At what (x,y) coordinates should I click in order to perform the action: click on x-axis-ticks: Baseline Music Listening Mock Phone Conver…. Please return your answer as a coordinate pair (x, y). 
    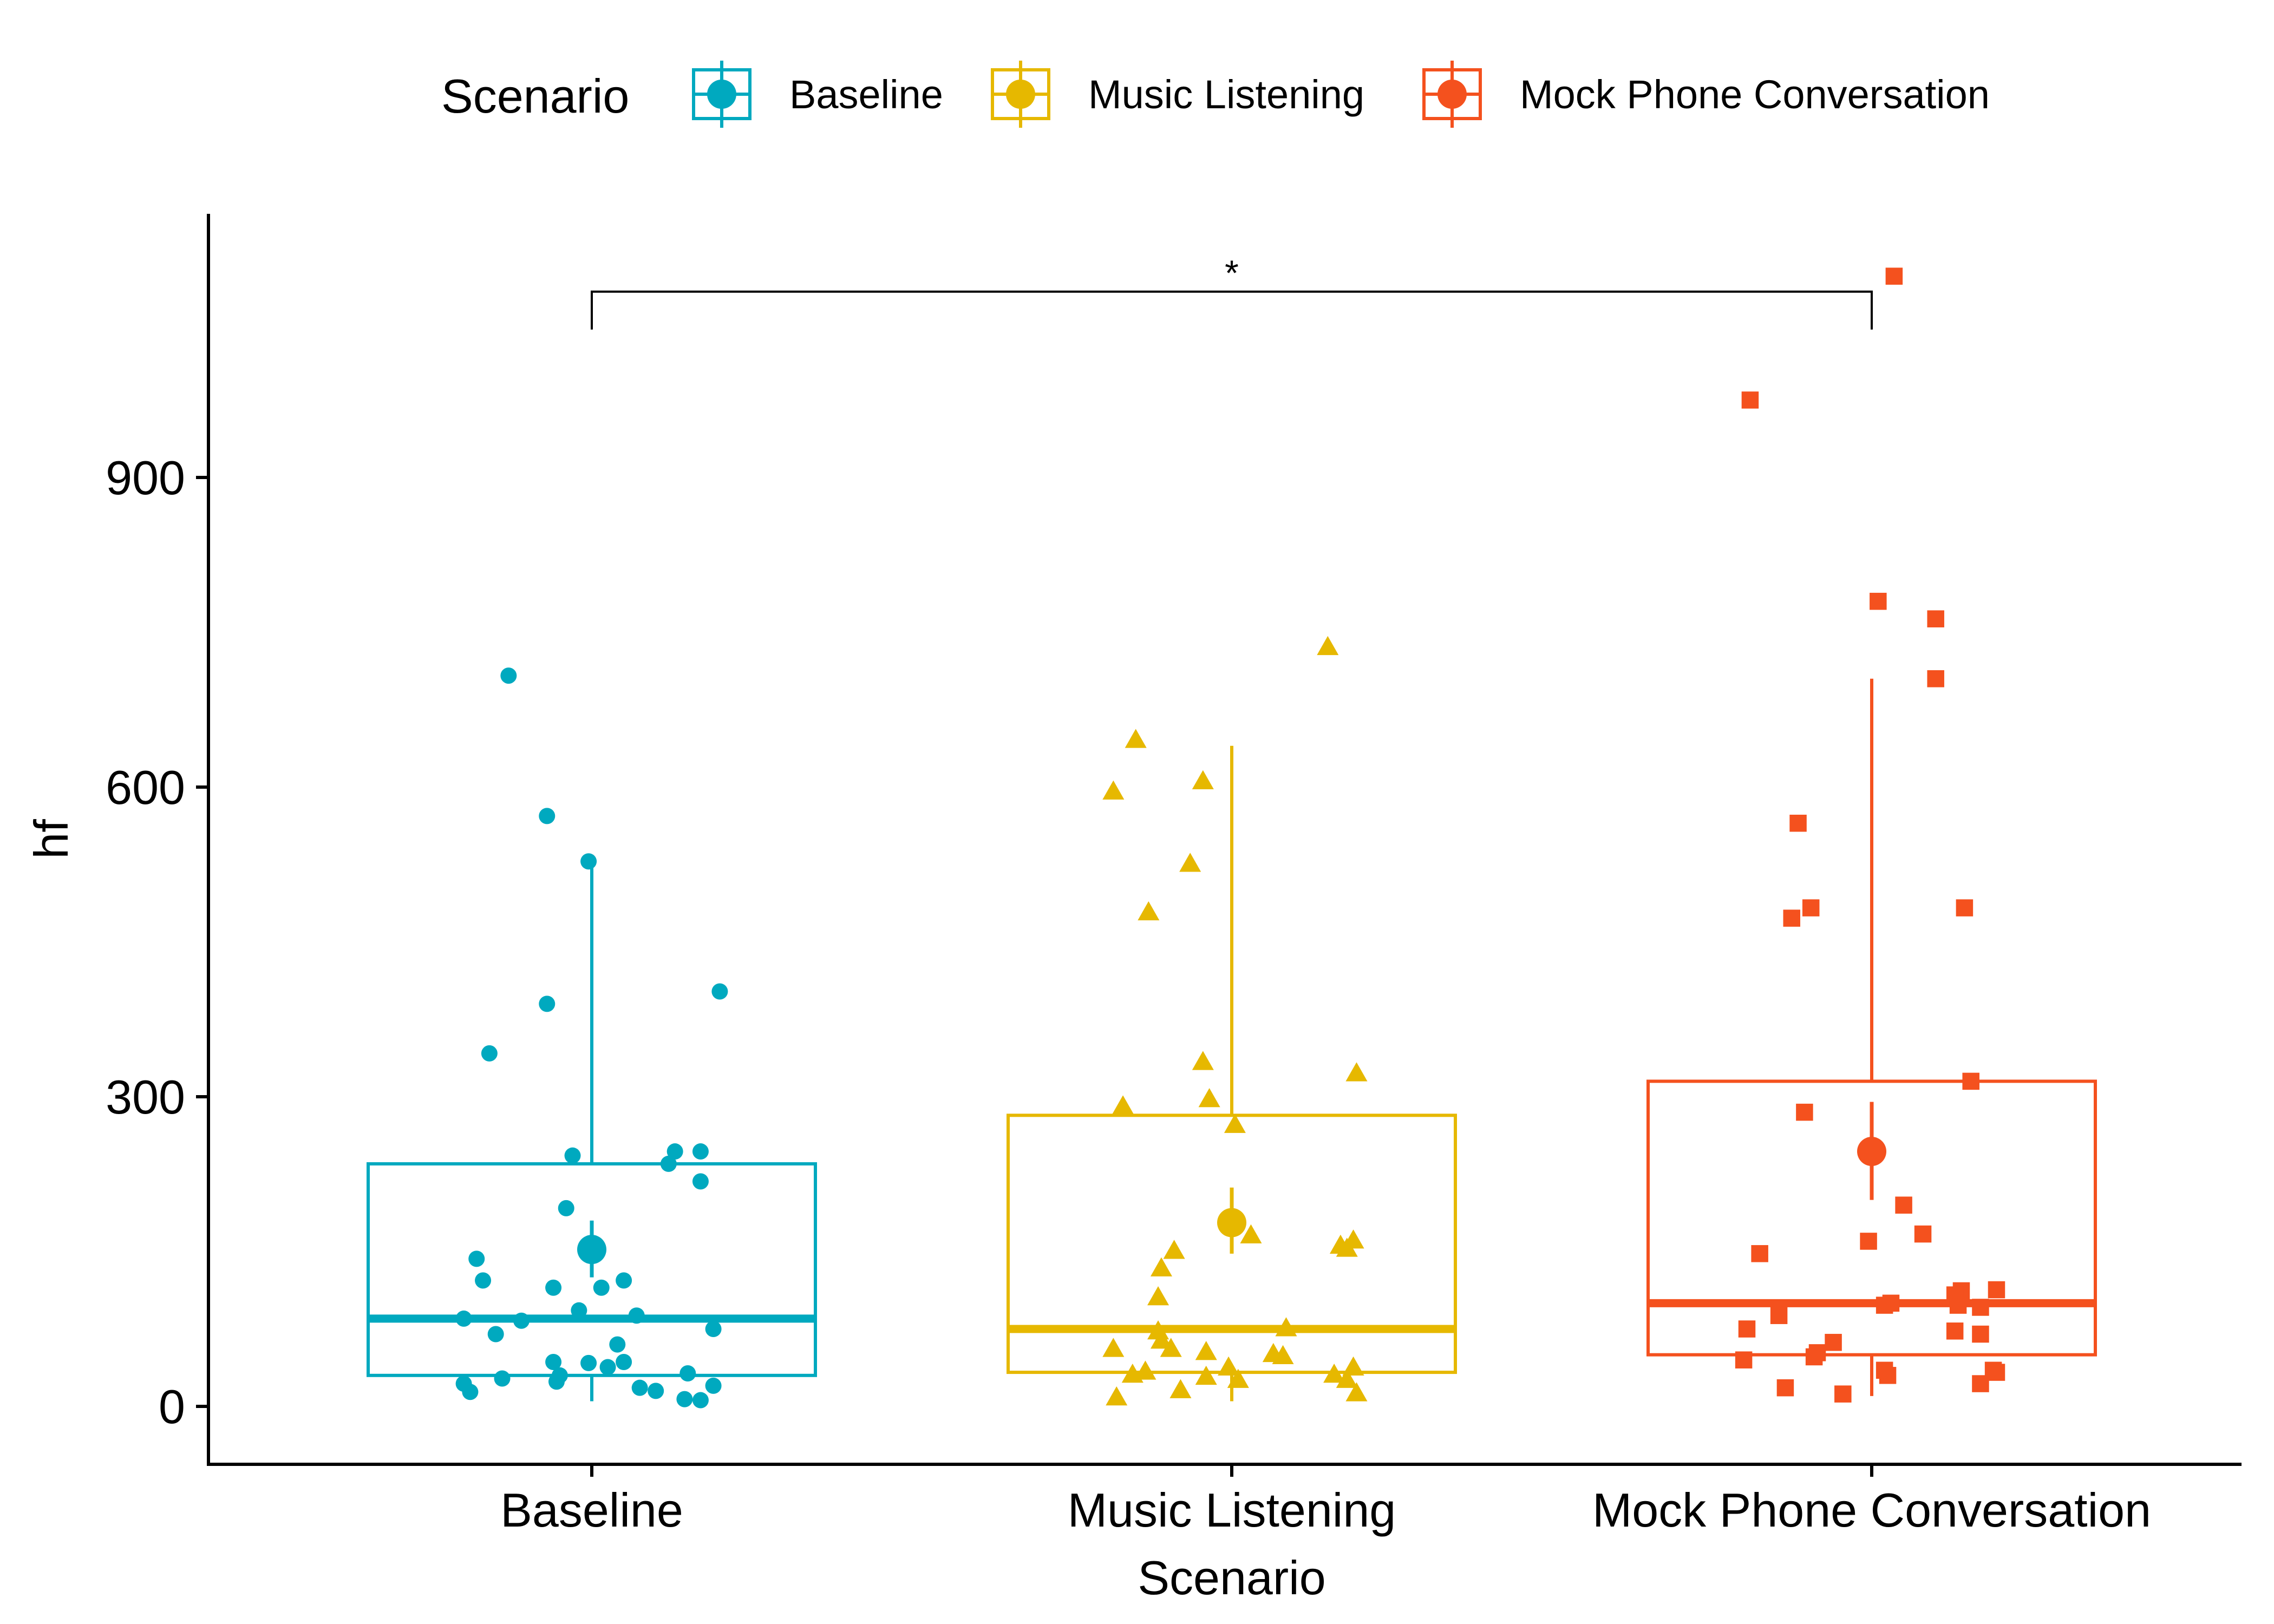
    Looking at the image, I should click on (1326, 1500).